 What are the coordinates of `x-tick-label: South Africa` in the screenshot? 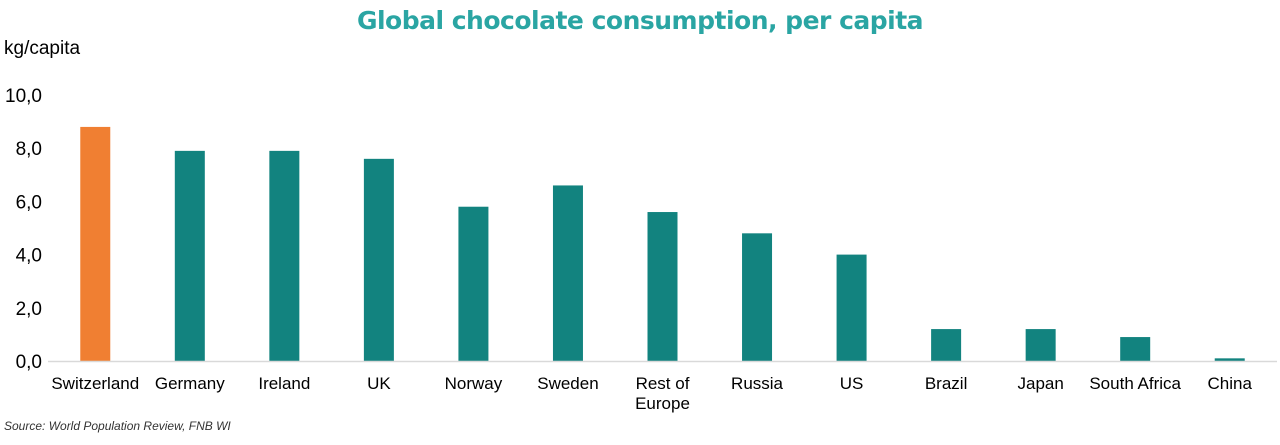 It's located at (1135, 383).